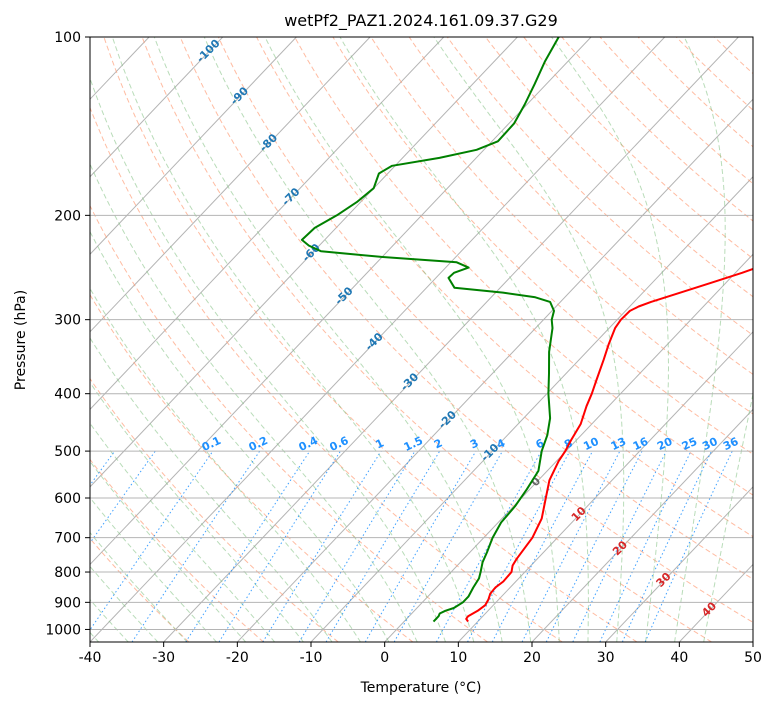 The width and height of the screenshot is (775, 708). I want to click on mixing-ratio-label: 20, so click(665, 444).